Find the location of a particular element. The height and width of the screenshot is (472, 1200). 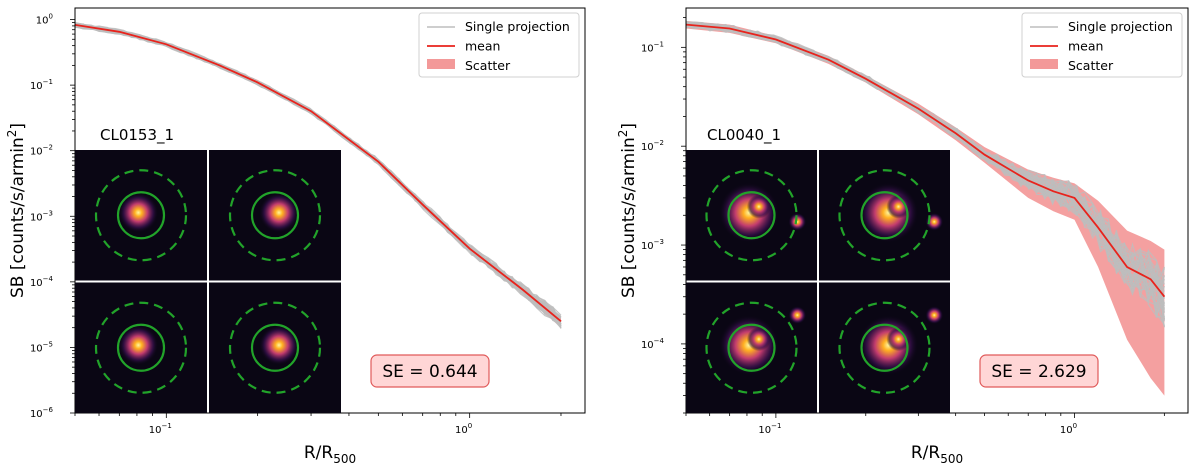

x-tick-label: 10⁰ is located at coordinates (1068, 429).